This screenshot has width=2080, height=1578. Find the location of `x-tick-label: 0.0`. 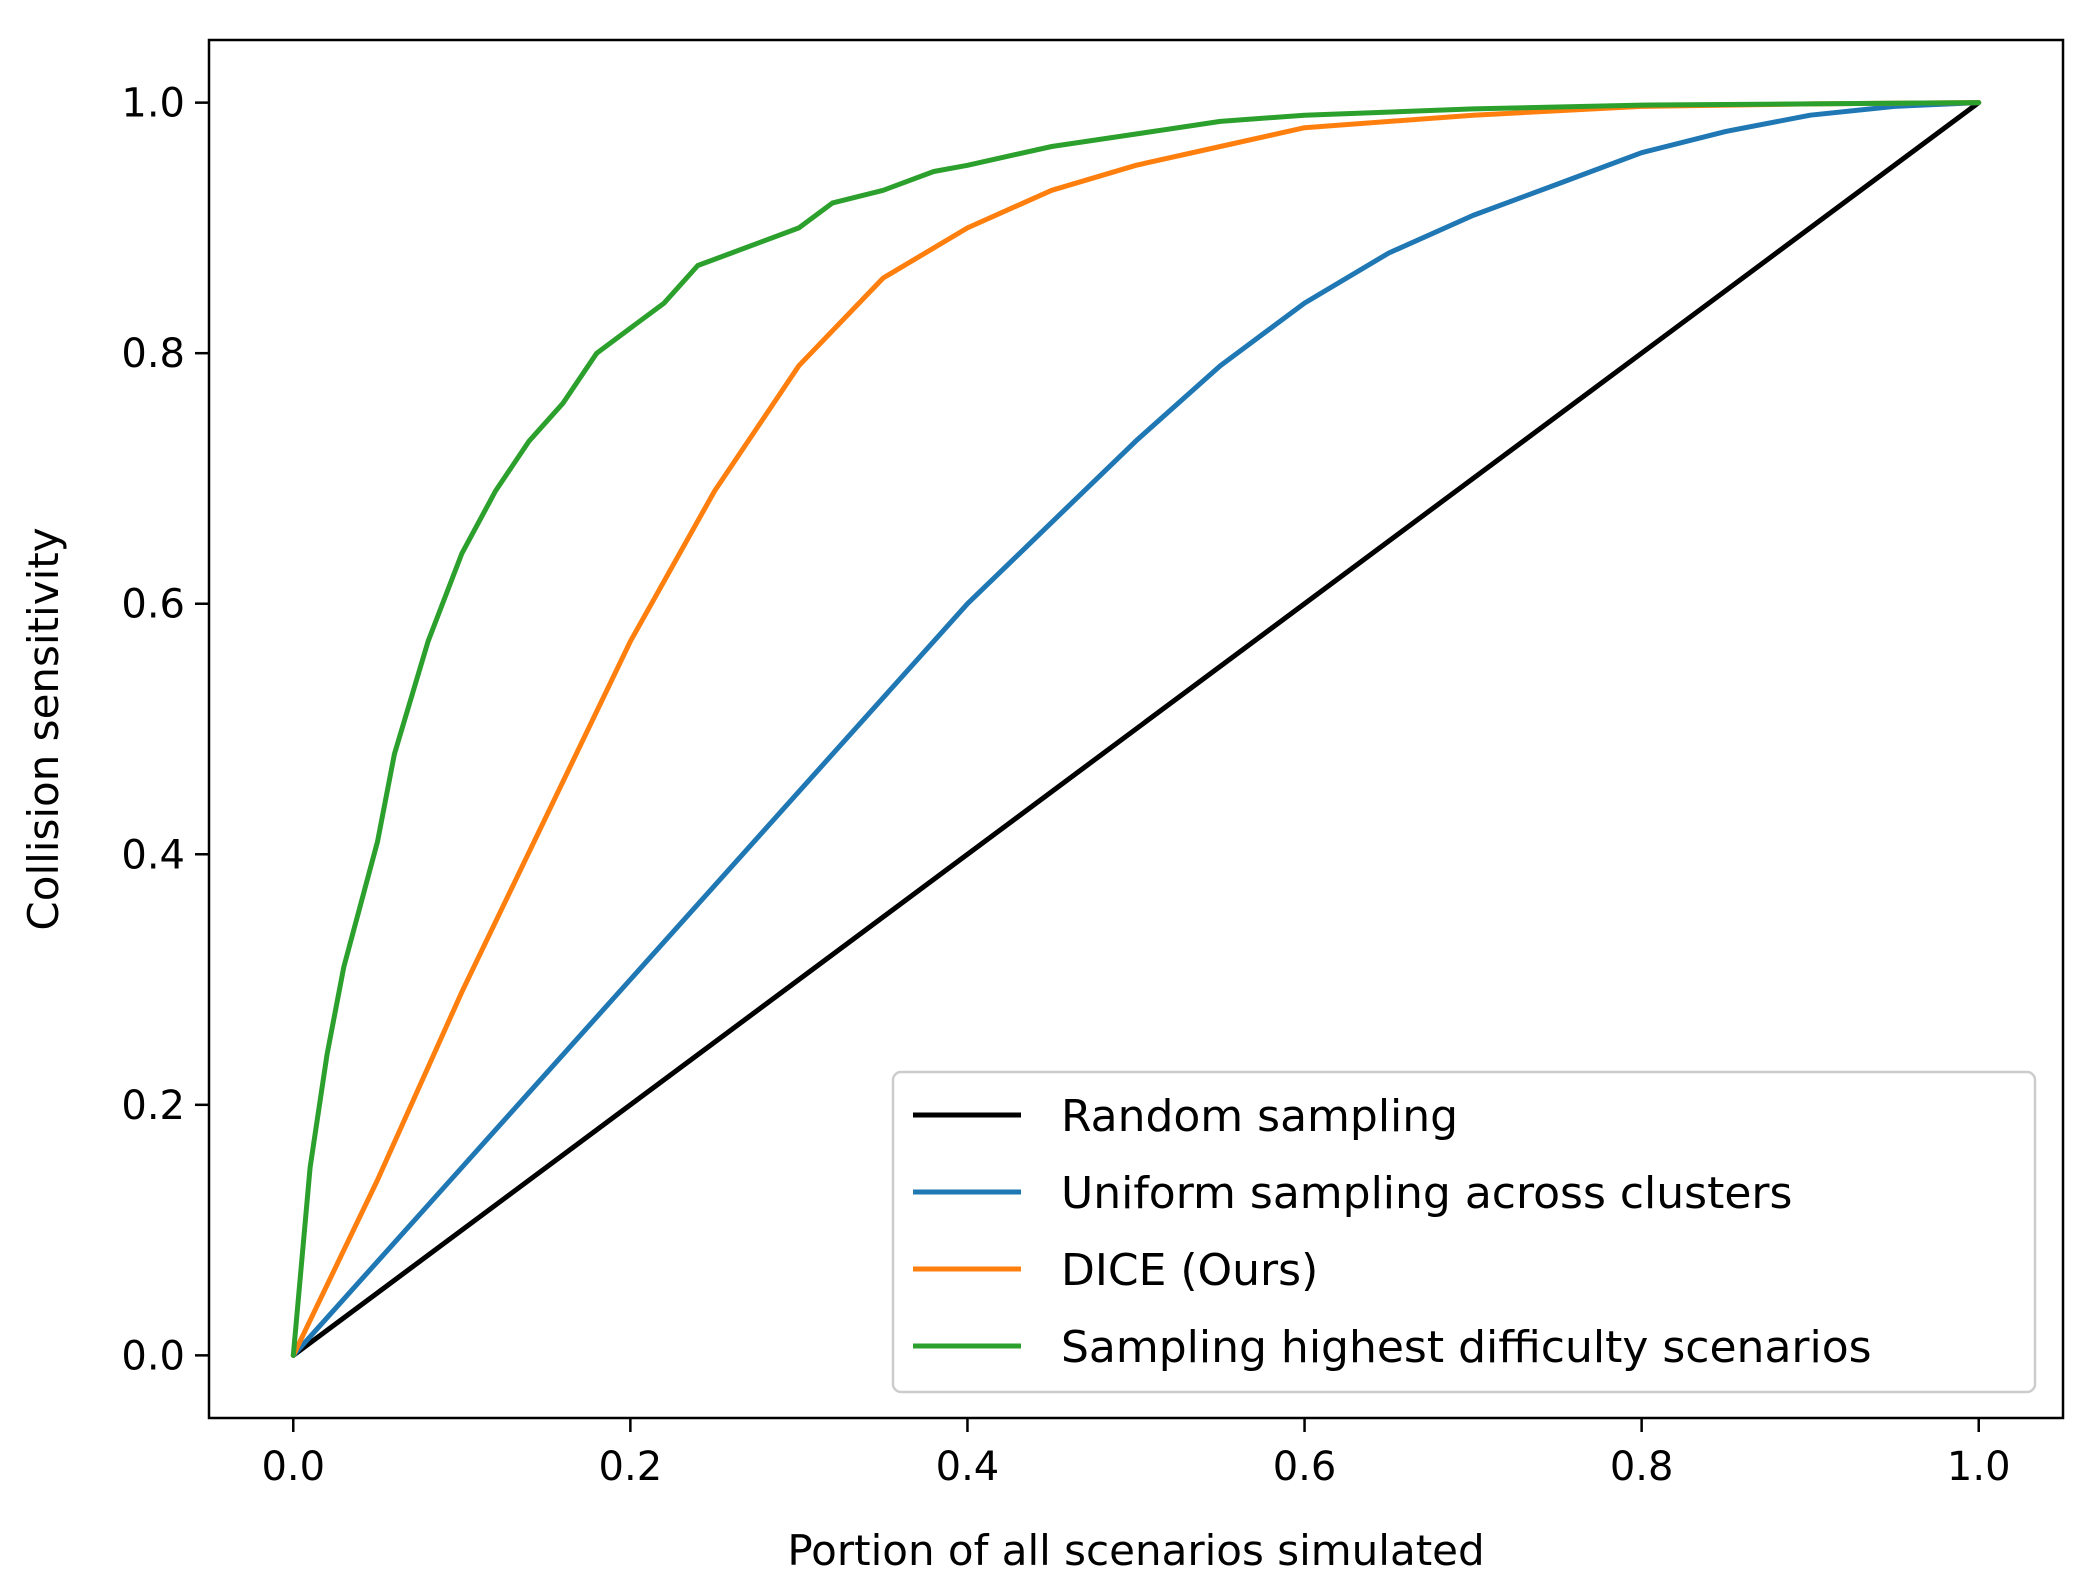

x-tick-label: 0.0 is located at coordinates (293, 1467).